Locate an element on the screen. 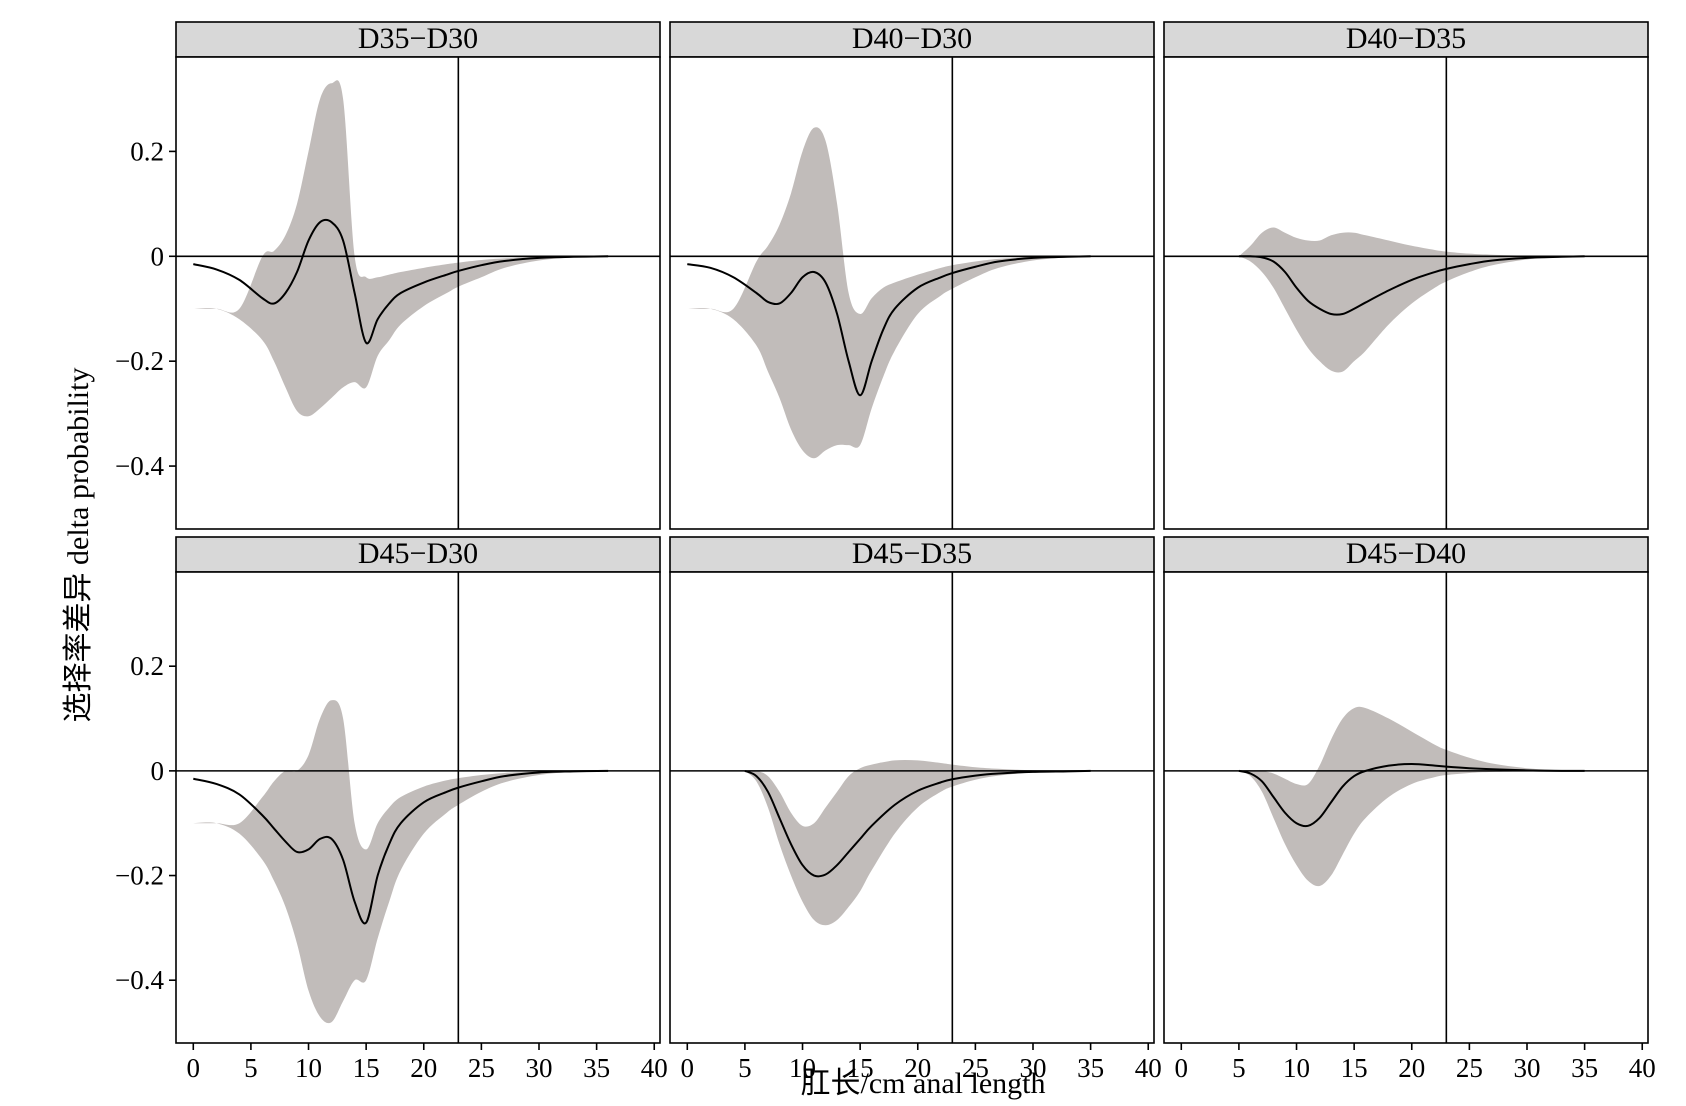 The image size is (1686, 1106). plot-area is located at coordinates (1406, 807).